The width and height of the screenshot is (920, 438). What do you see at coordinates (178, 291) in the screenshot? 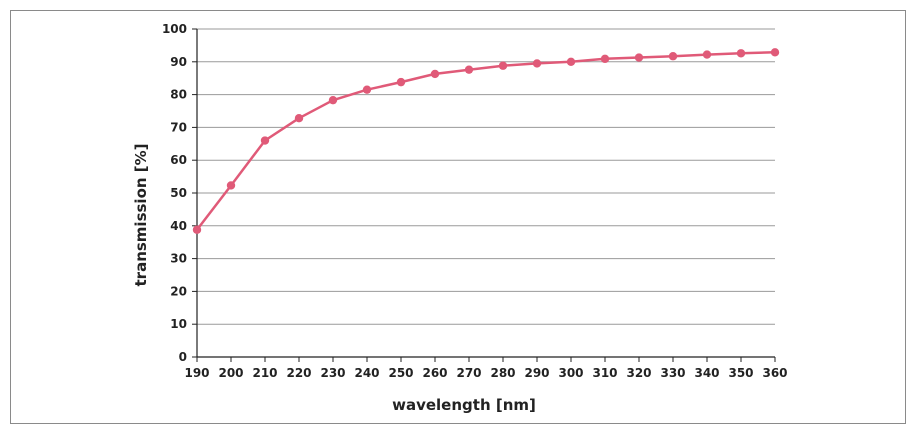
I see `y-tick-label-20: 20` at bounding box center [178, 291].